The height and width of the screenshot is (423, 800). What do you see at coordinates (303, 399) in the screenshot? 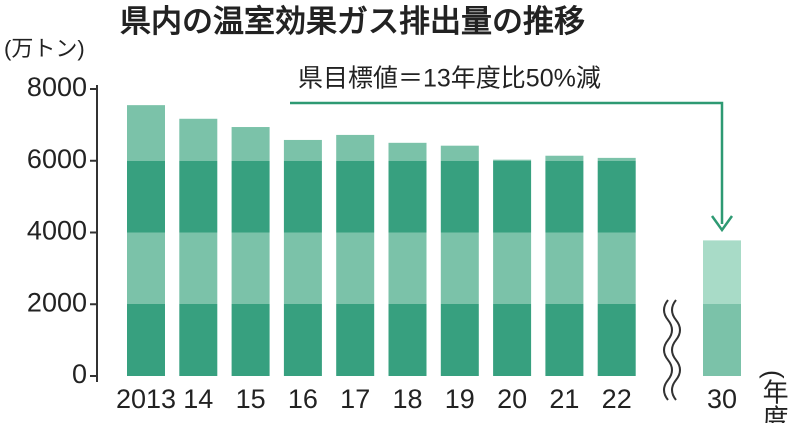
I see `x-tick-label: 16` at bounding box center [303, 399].